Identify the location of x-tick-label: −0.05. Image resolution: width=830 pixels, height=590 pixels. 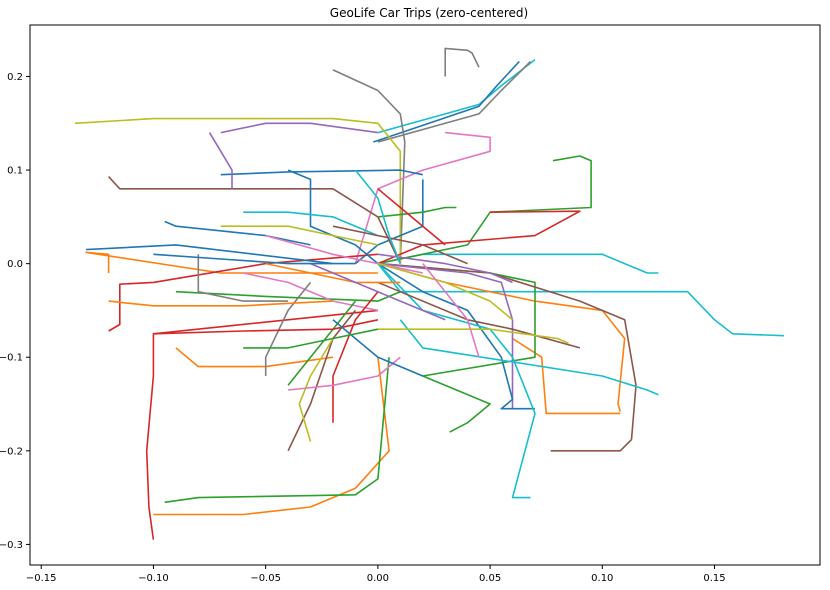
(265, 578).